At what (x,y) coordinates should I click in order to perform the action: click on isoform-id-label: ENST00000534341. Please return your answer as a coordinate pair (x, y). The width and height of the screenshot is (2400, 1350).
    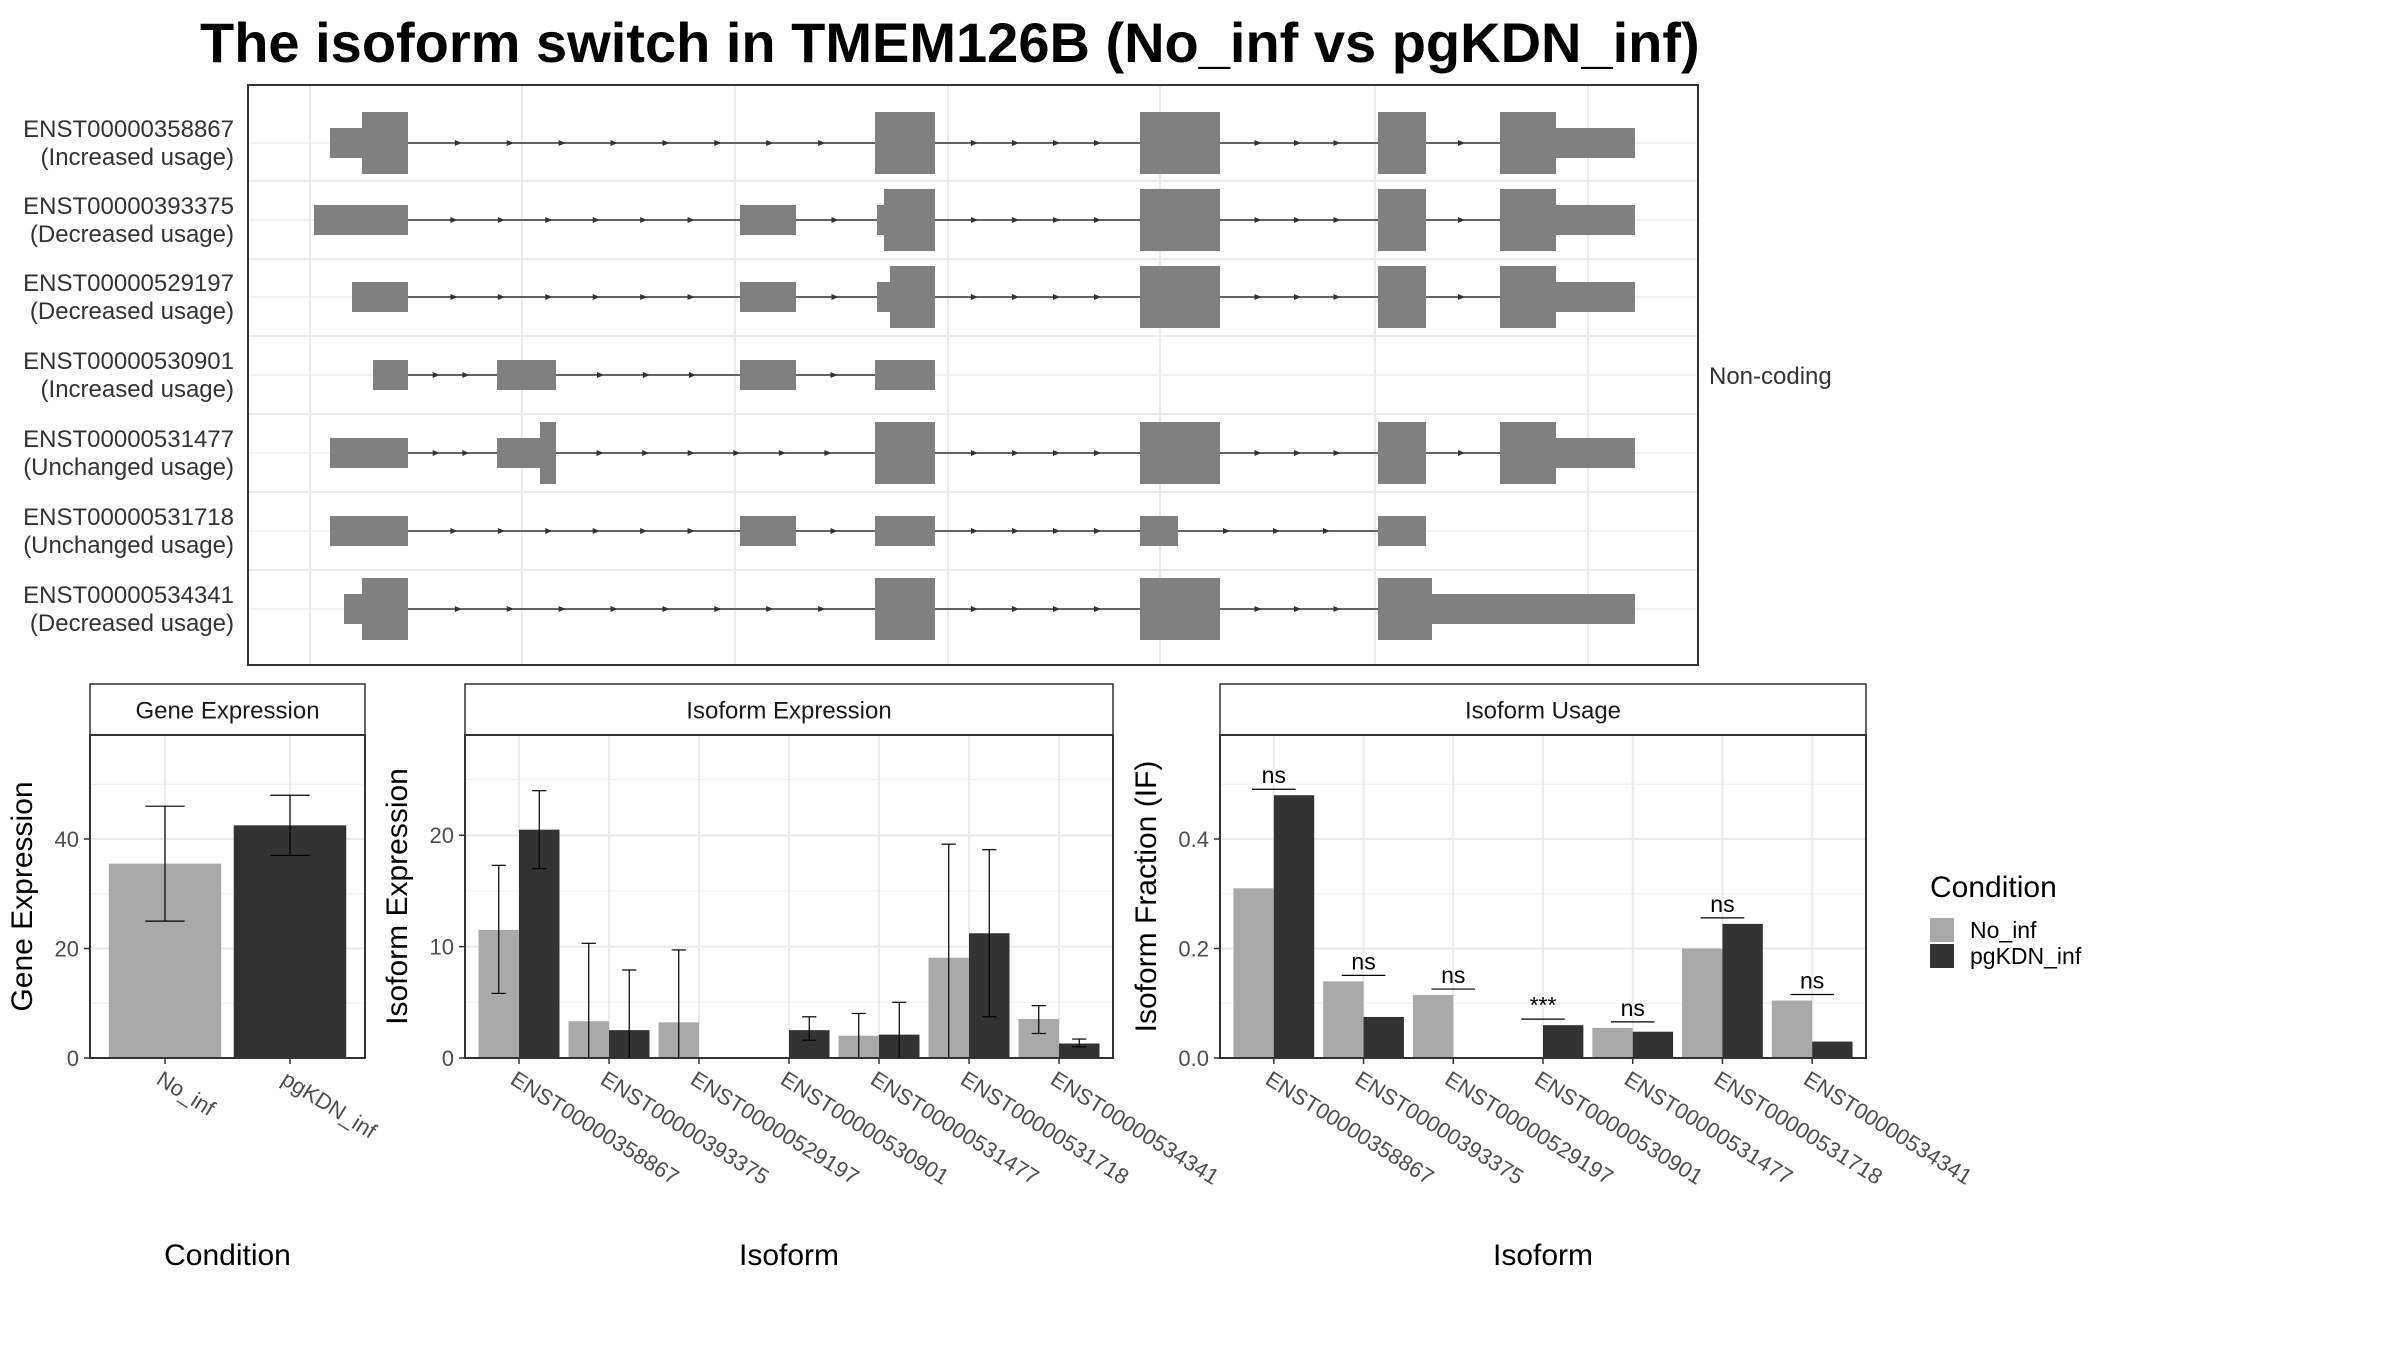
    Looking at the image, I should click on (128, 595).